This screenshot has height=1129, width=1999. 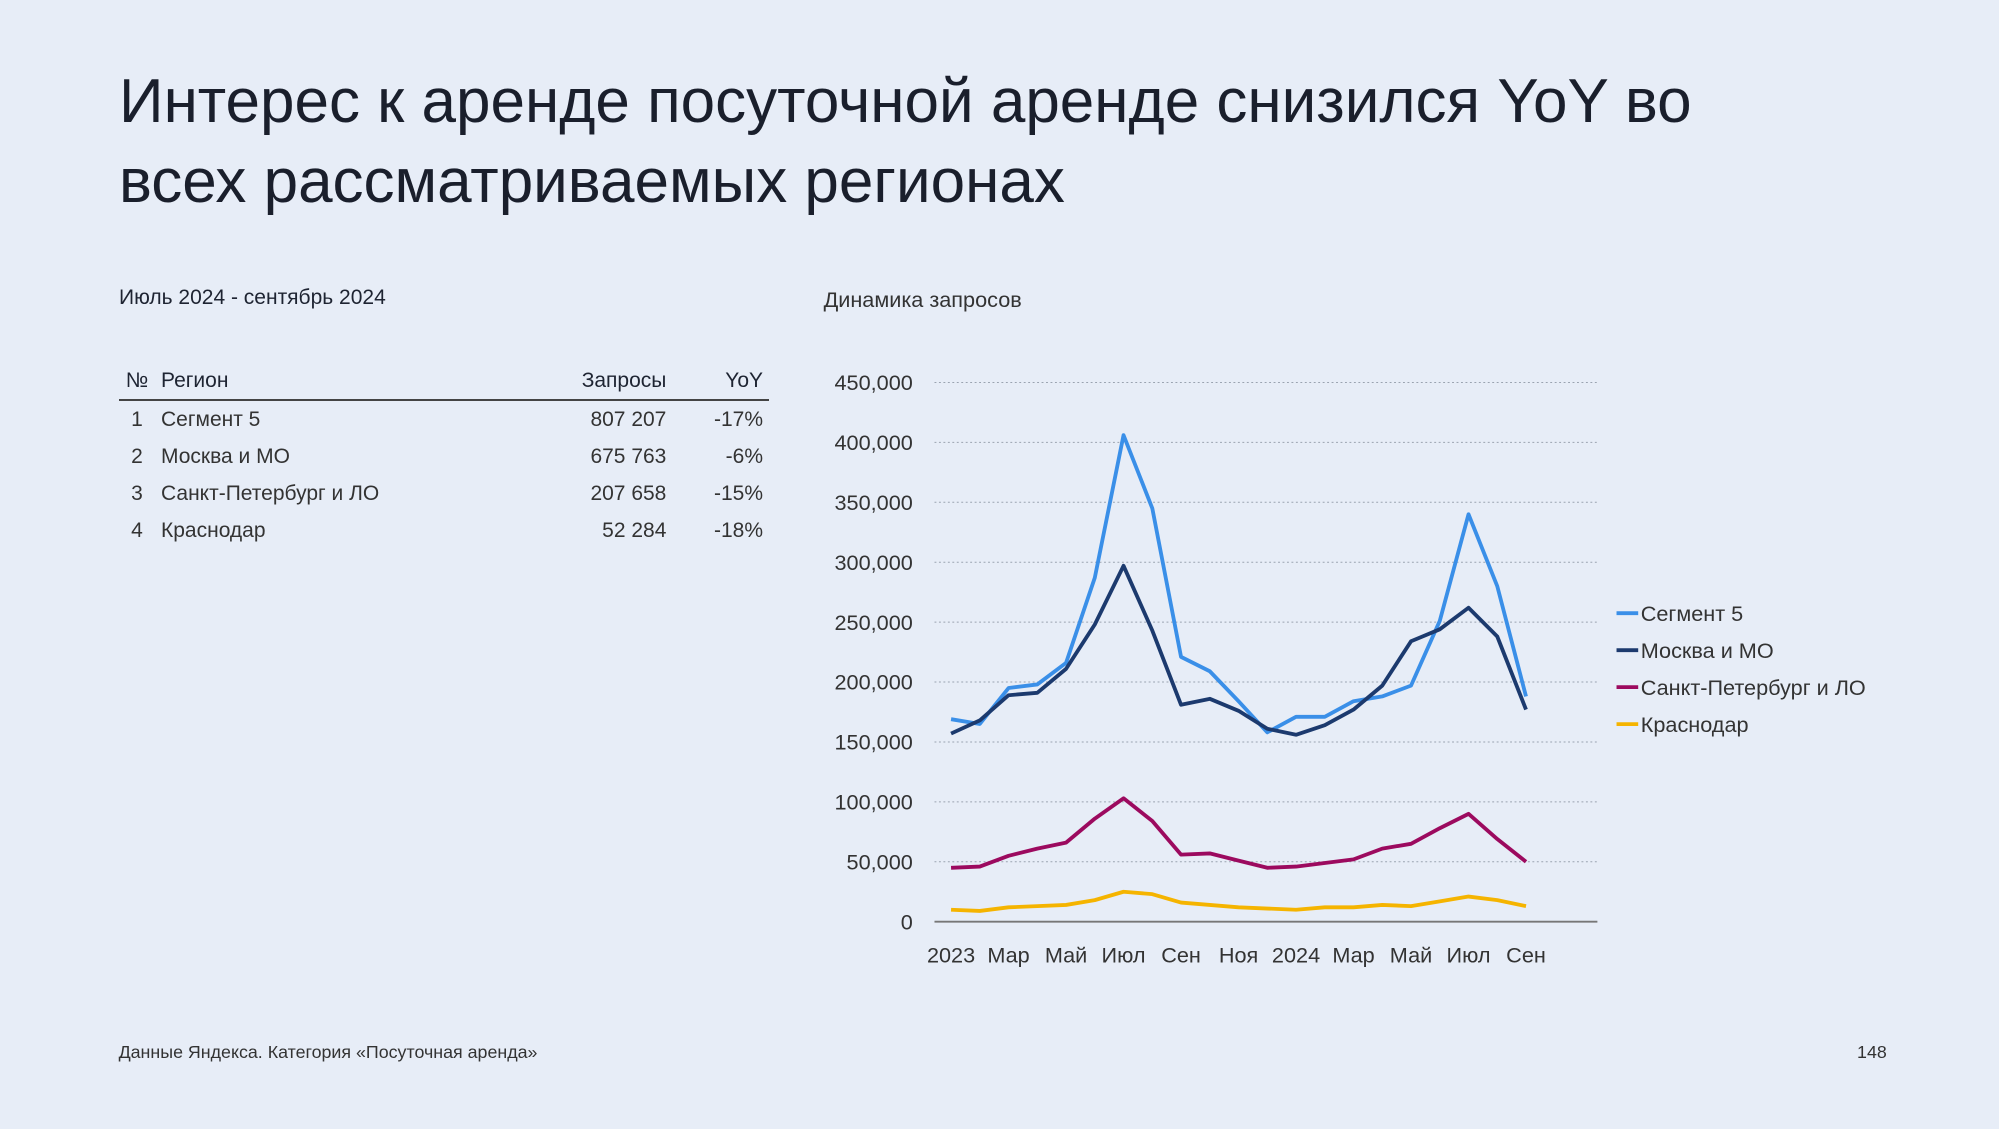 I want to click on header-cell: YoY, so click(x=720, y=382).